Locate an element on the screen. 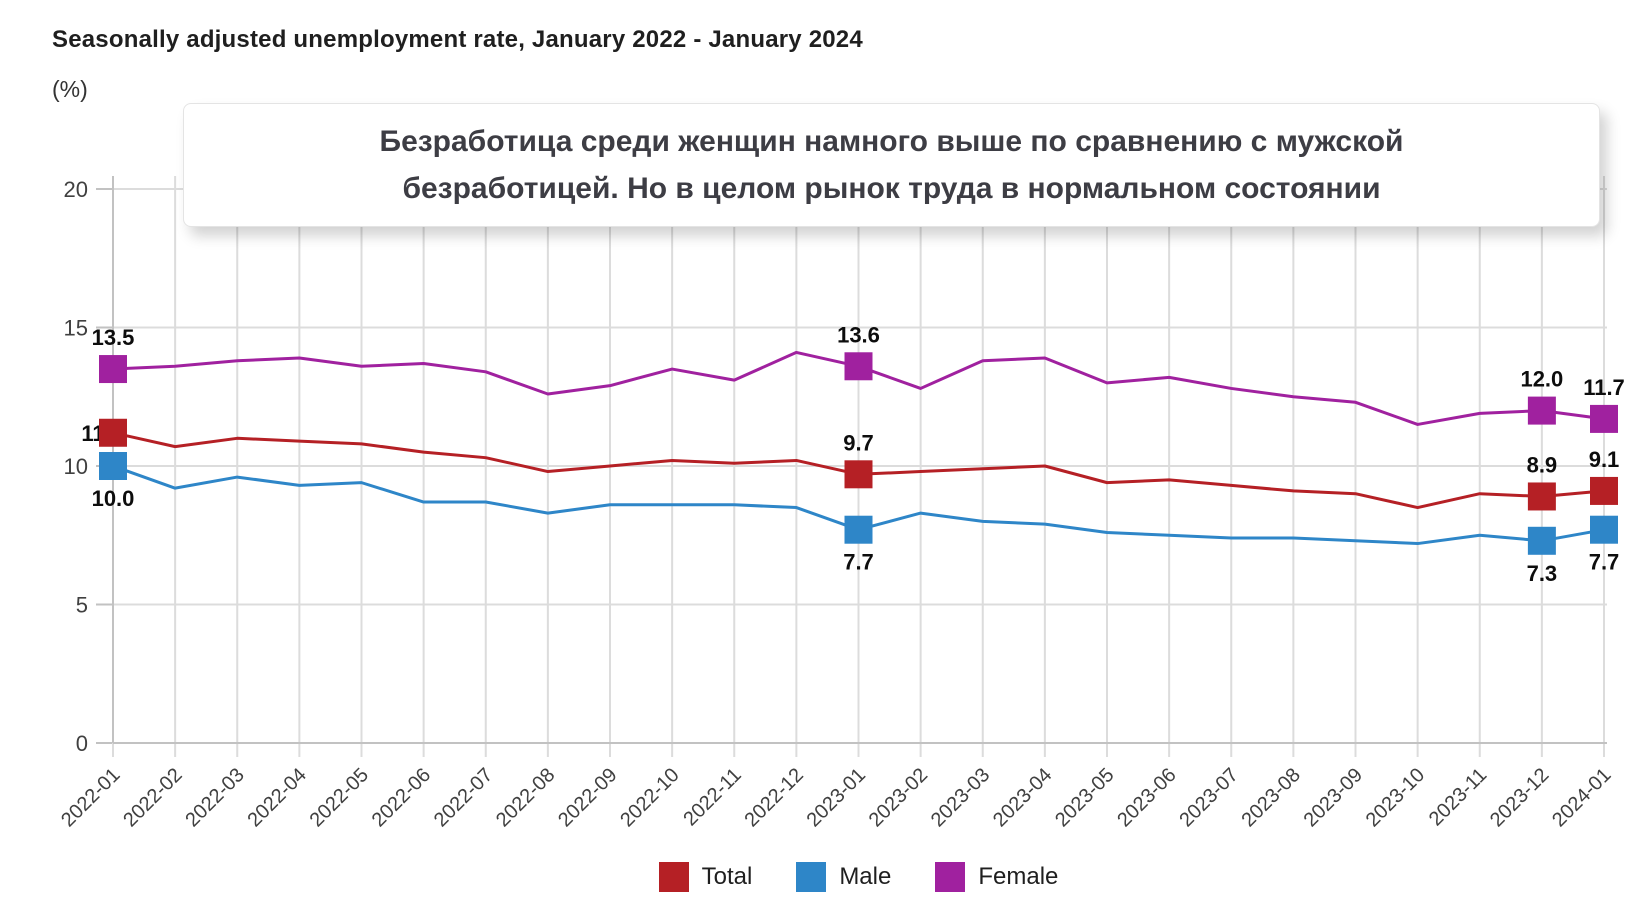 The height and width of the screenshot is (923, 1652). legend-swatch-female is located at coordinates (950, 877).